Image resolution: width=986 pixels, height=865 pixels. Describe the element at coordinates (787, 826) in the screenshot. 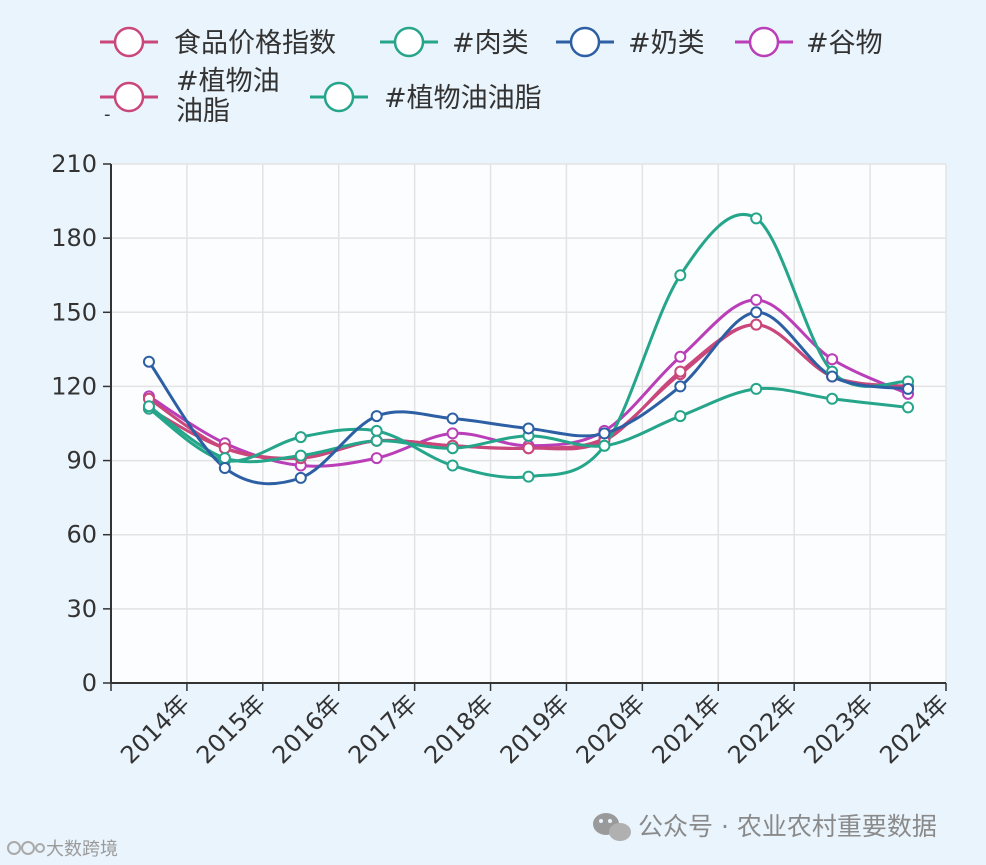

I see `watermark-text: 公众号 · 农业农村重要数据` at that location.